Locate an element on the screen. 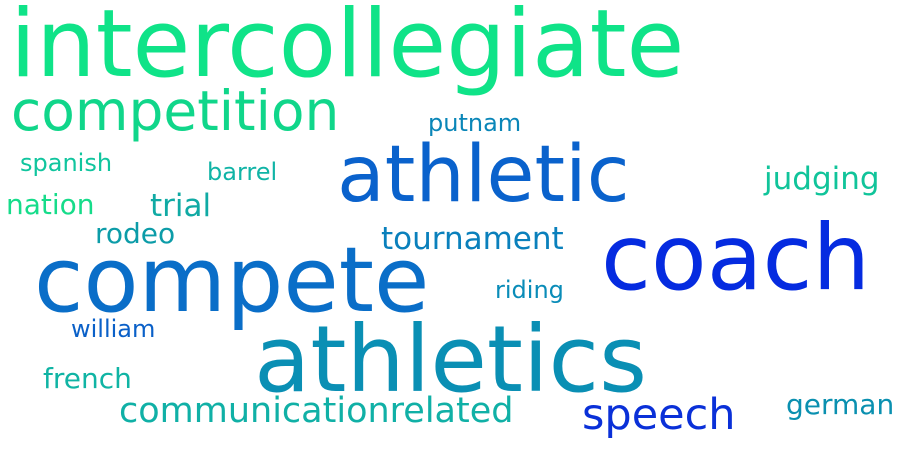  word-rodeo: rodeo is located at coordinates (135, 233).